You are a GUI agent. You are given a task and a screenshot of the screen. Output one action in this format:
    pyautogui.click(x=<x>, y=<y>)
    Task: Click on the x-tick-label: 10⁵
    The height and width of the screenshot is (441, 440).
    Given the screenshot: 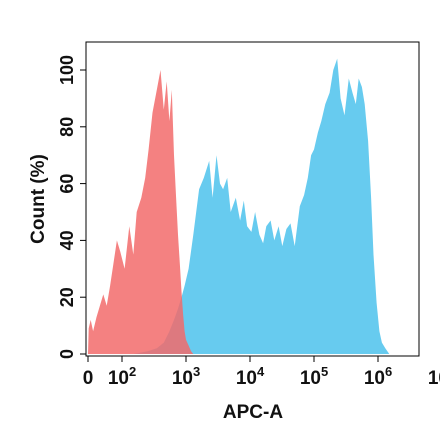 What is the action you would take?
    pyautogui.click(x=314, y=376)
    